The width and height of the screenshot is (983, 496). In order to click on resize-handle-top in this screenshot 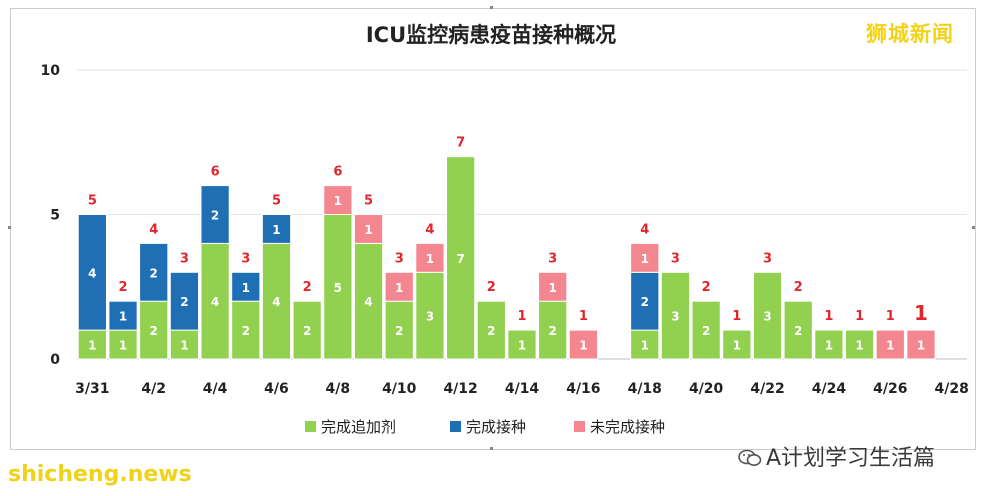, I will do `click(491, 7)`.